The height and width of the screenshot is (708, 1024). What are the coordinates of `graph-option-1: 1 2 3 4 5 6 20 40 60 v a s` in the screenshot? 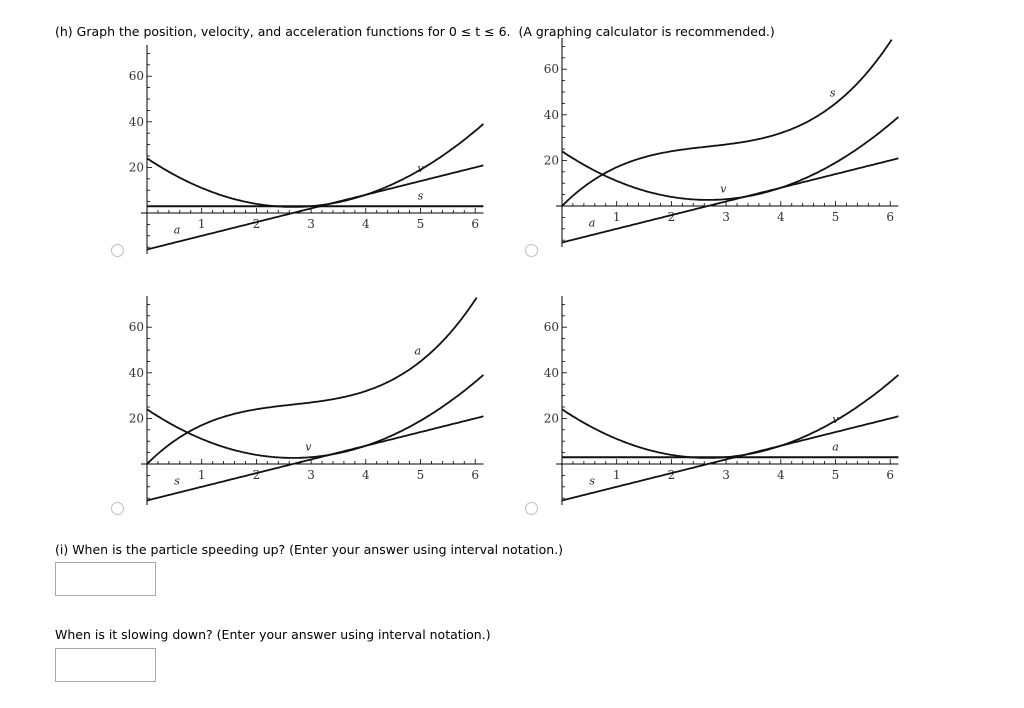 It's located at (300, 159).